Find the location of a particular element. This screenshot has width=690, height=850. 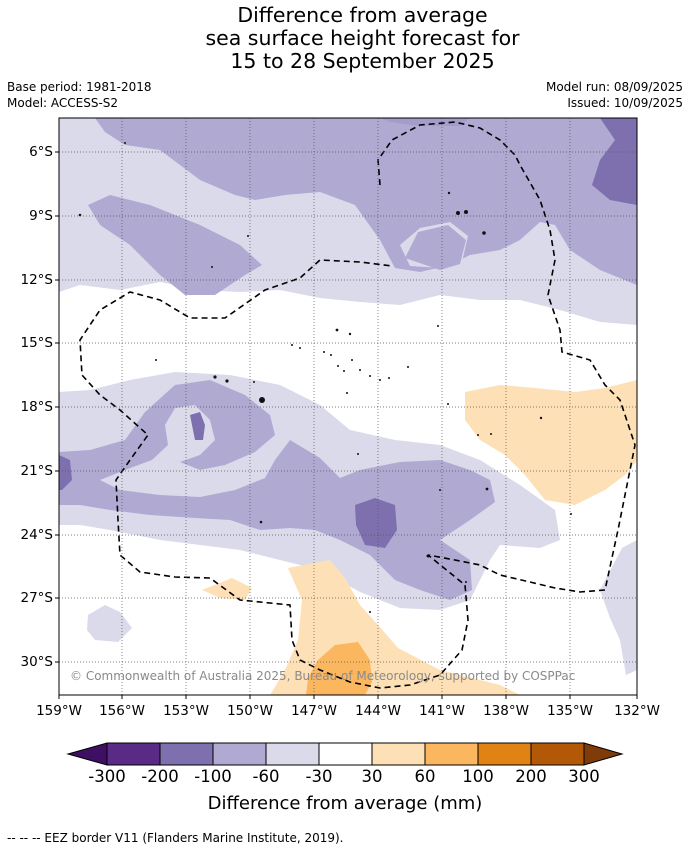

title-line-3: 15 to 28 September 2025 is located at coordinates (362, 61).